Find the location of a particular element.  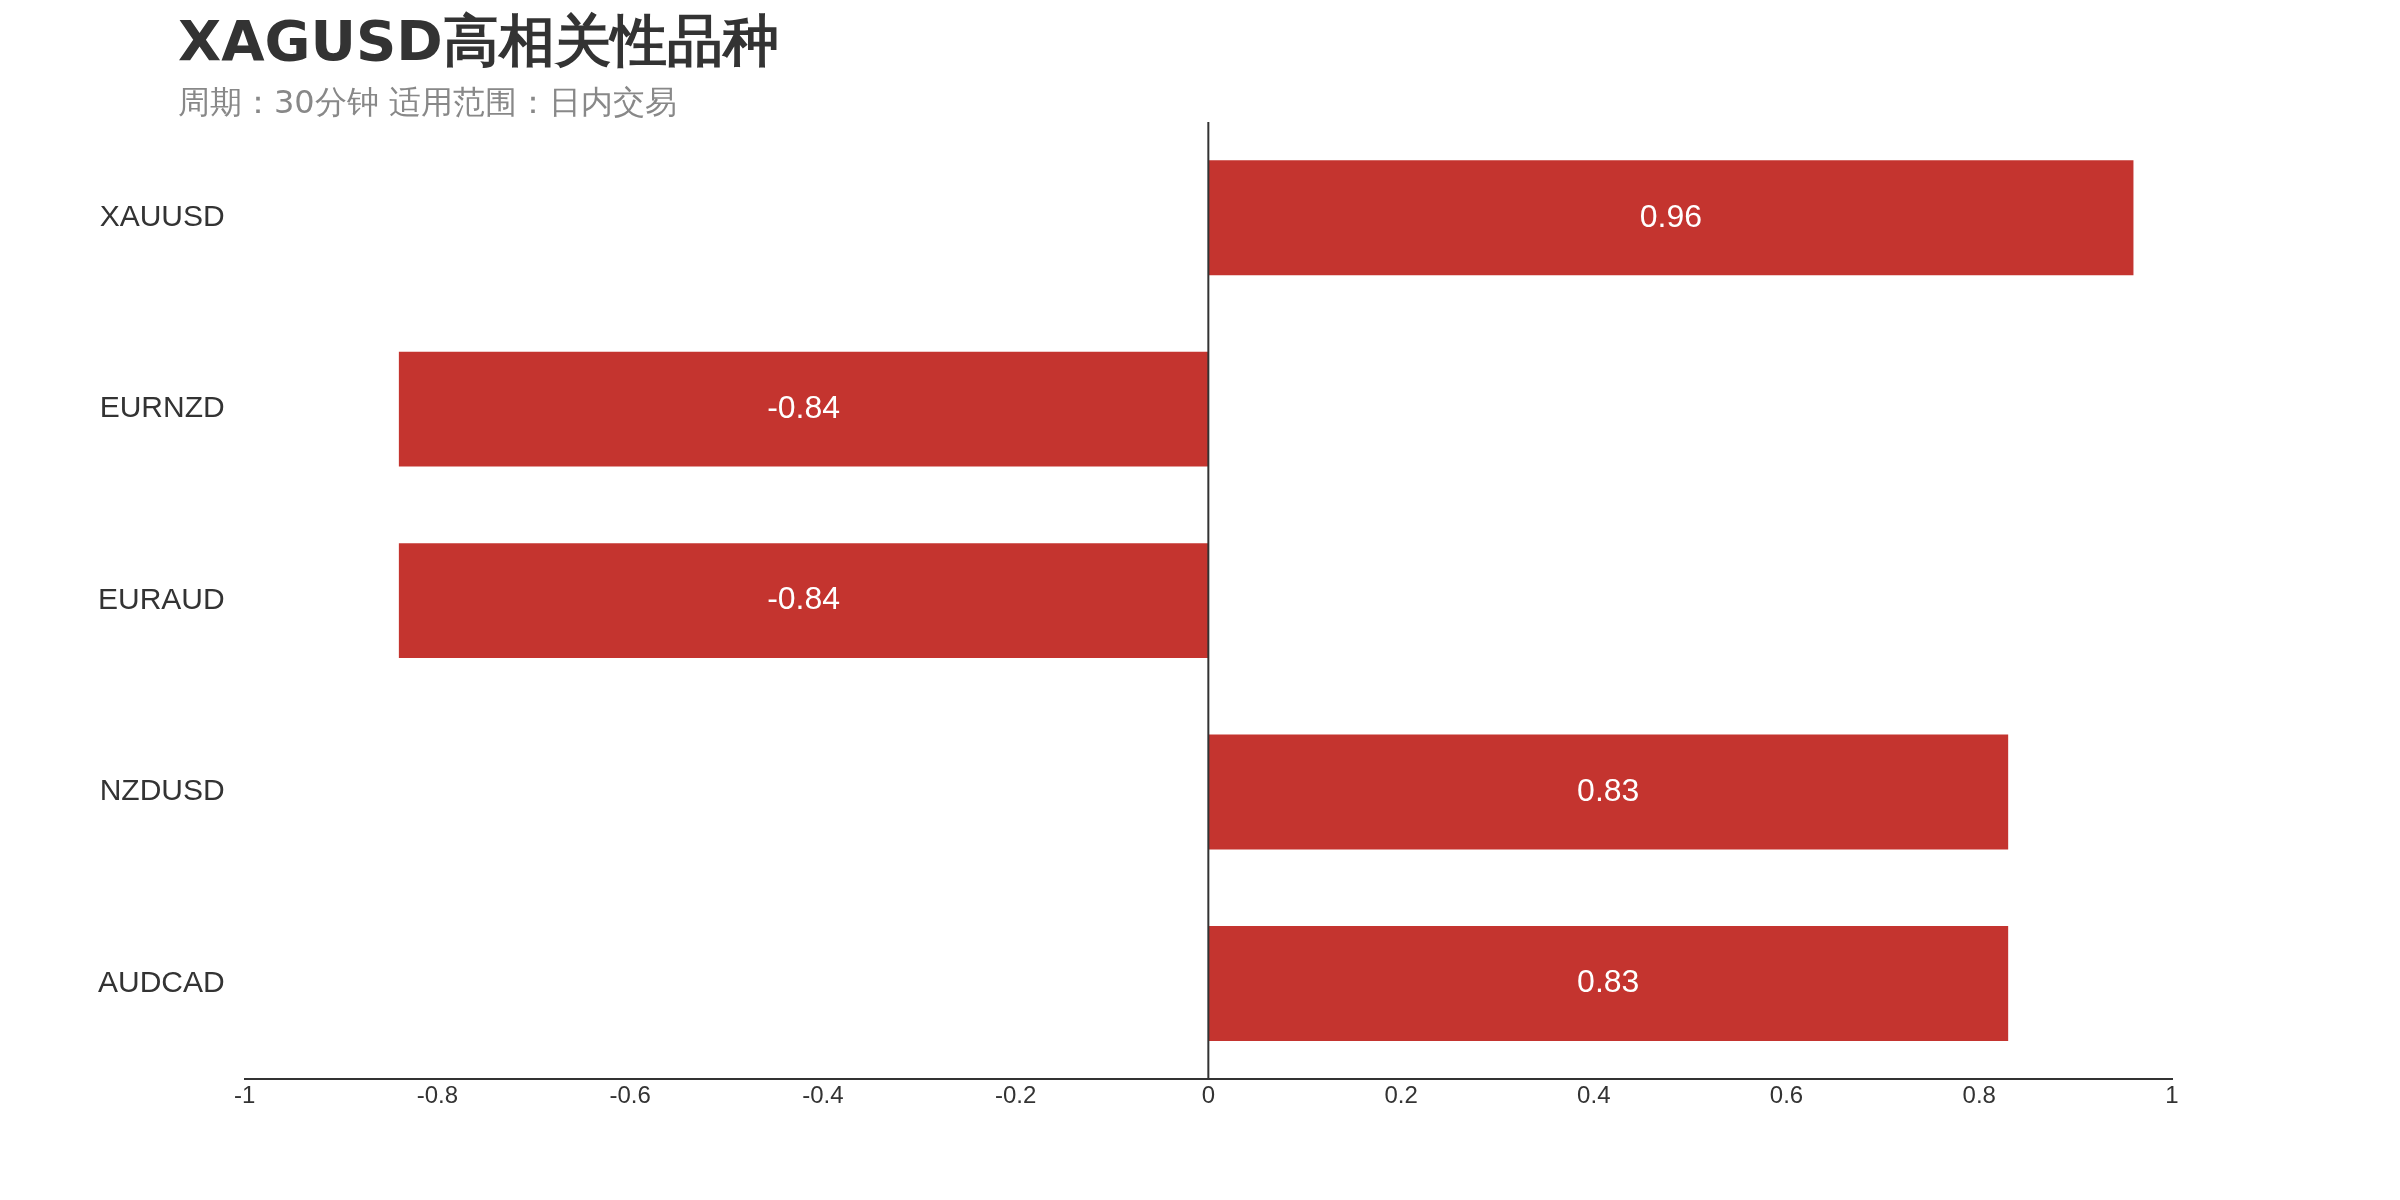

x-tick-label: 0.4 is located at coordinates (1594, 1095).